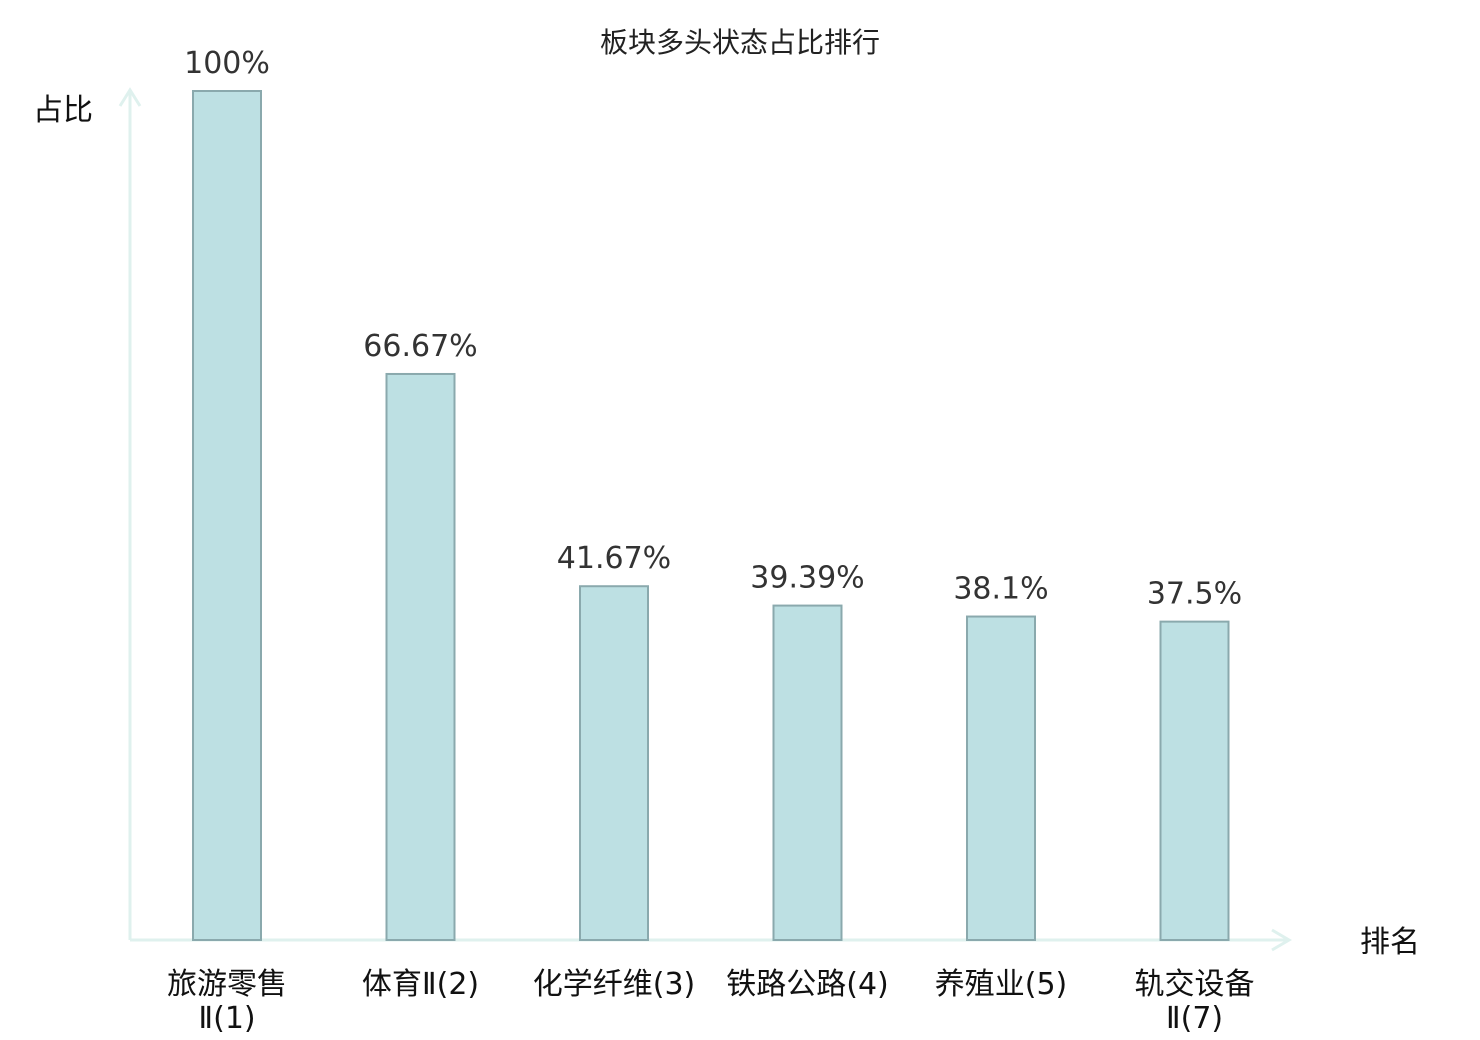 This screenshot has width=1480, height=1040. Describe the element at coordinates (614, 984) in the screenshot. I see `category-label-3: 化学纤维(3)` at that location.